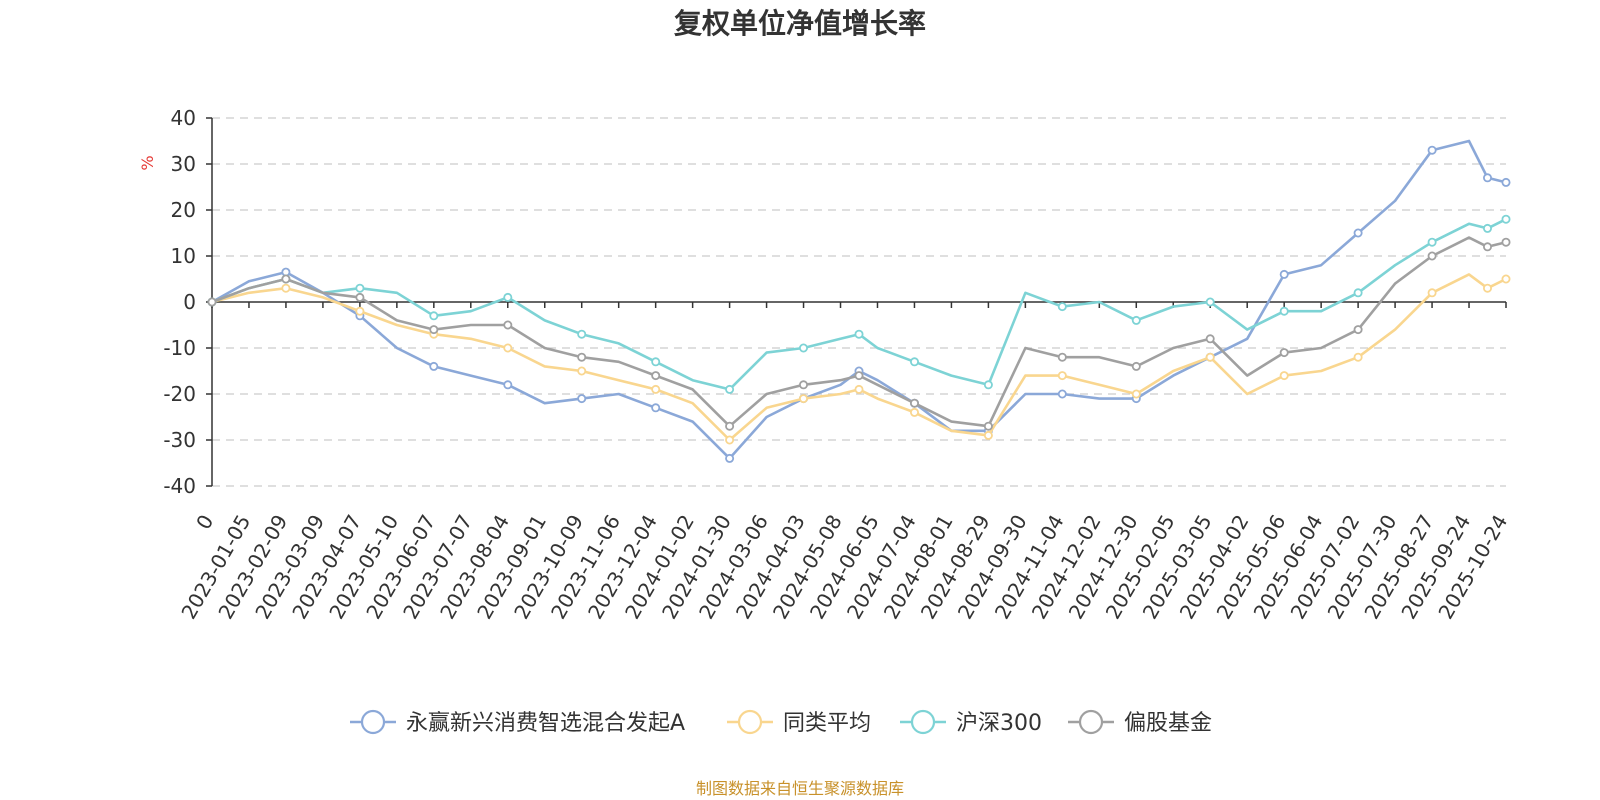  I want to click on y-tick-label-6: 20, so click(183, 210).